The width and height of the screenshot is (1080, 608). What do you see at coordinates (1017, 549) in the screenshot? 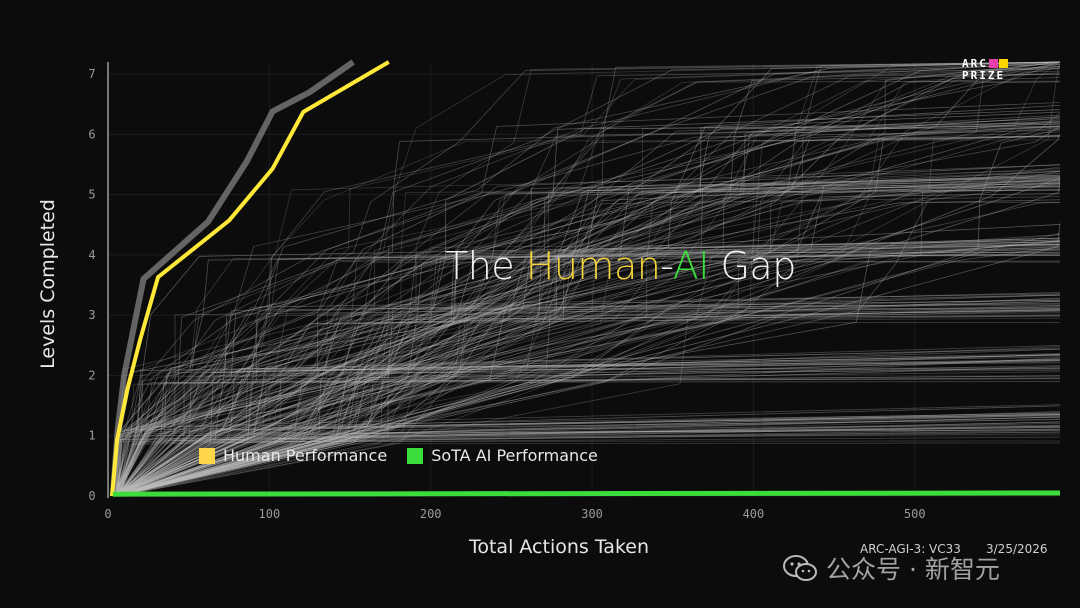
I see `footer-date: 3/25/2026` at bounding box center [1017, 549].